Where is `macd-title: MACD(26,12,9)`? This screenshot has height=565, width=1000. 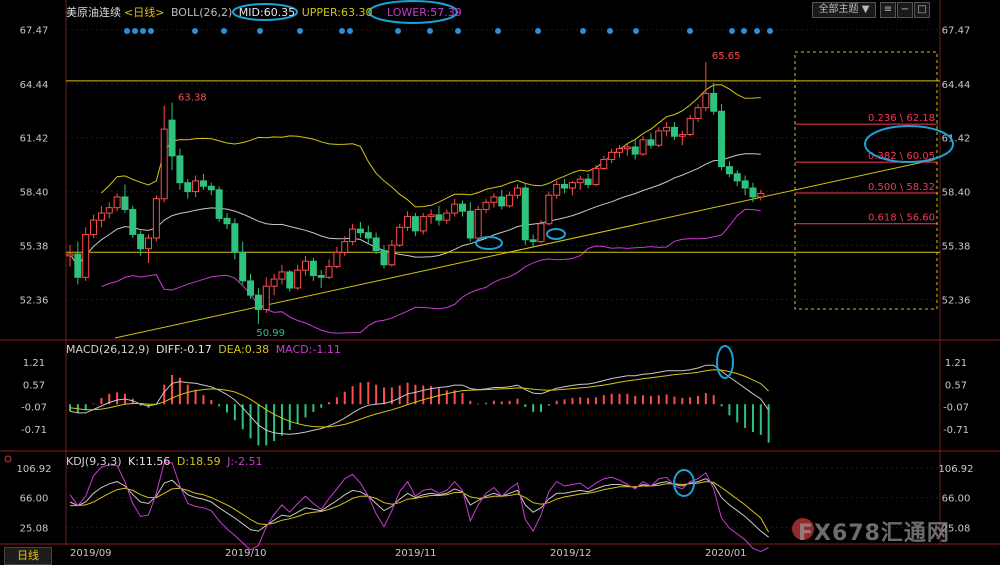 macd-title: MACD(26,12,9) is located at coordinates (108, 349).